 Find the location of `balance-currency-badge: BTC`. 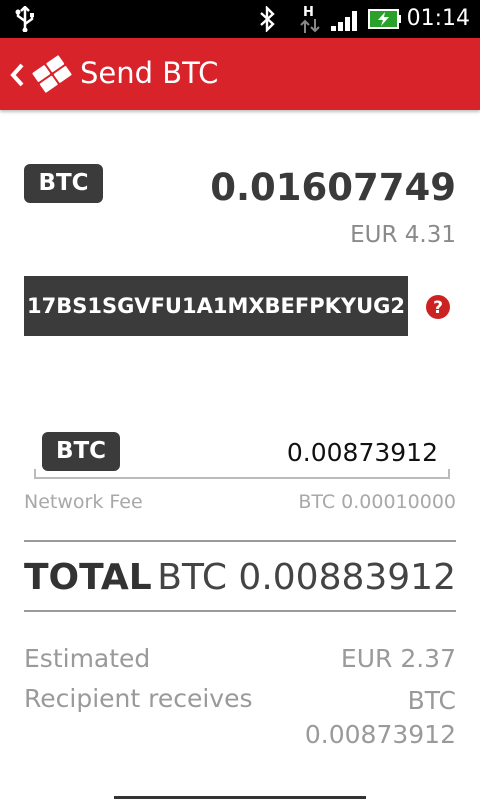

balance-currency-badge: BTC is located at coordinates (63, 183).